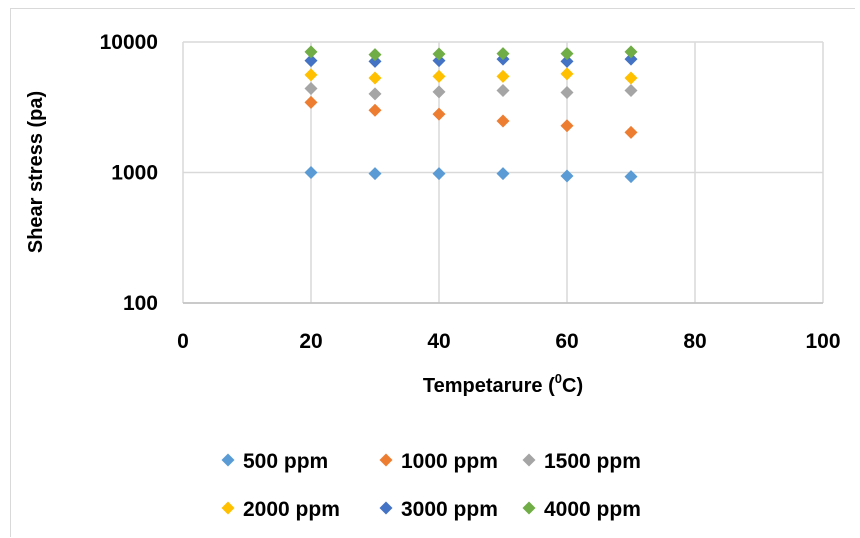 Image resolution: width=860 pixels, height=538 pixels. Describe the element at coordinates (183, 341) in the screenshot. I see `x-tick-label: 0` at that location.